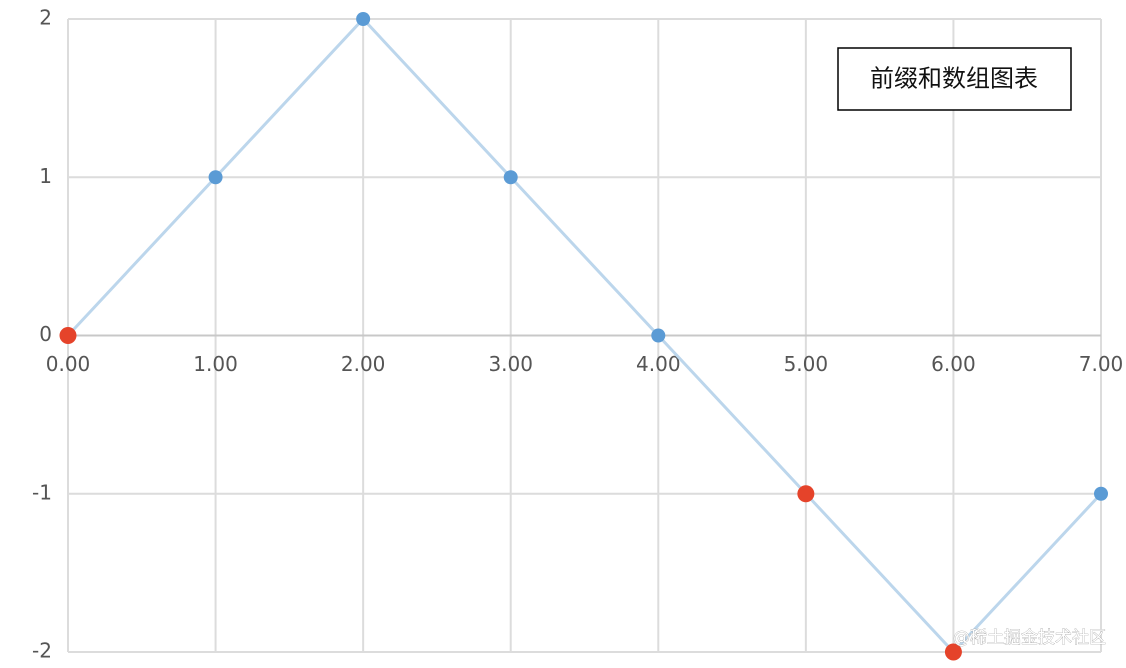 Image resolution: width=1126 pixels, height=668 pixels. Describe the element at coordinates (215, 364) in the screenshot. I see `x-tick-label: 1.00` at that location.